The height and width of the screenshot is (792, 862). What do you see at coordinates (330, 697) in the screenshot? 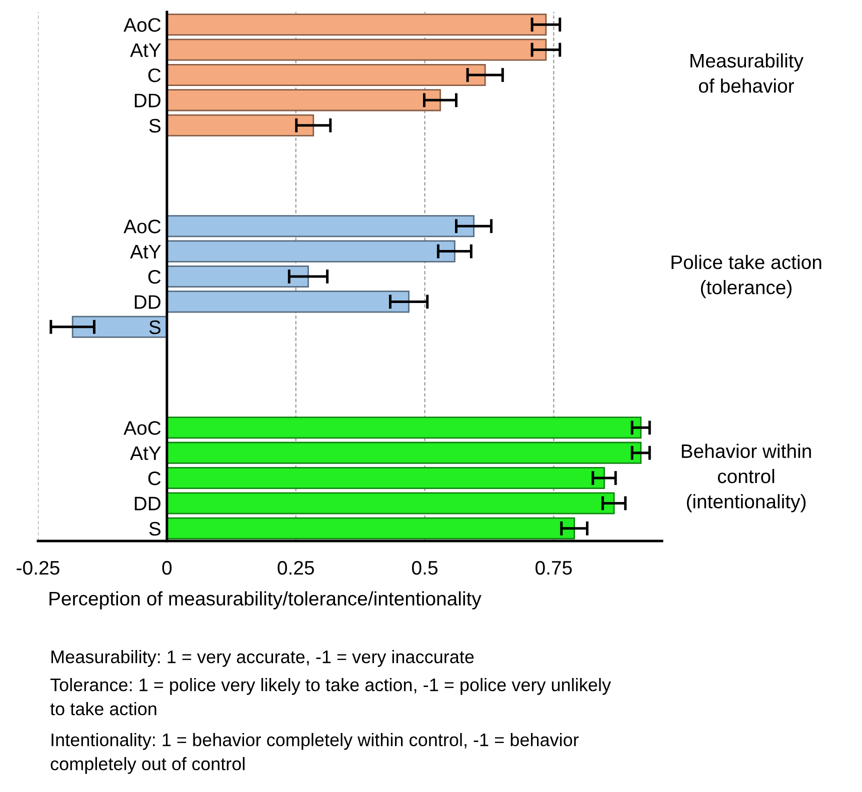
I see `text: Tolerance: 1 = police very likely to take action, -1 = police very unlikely to take action` at bounding box center [330, 697].